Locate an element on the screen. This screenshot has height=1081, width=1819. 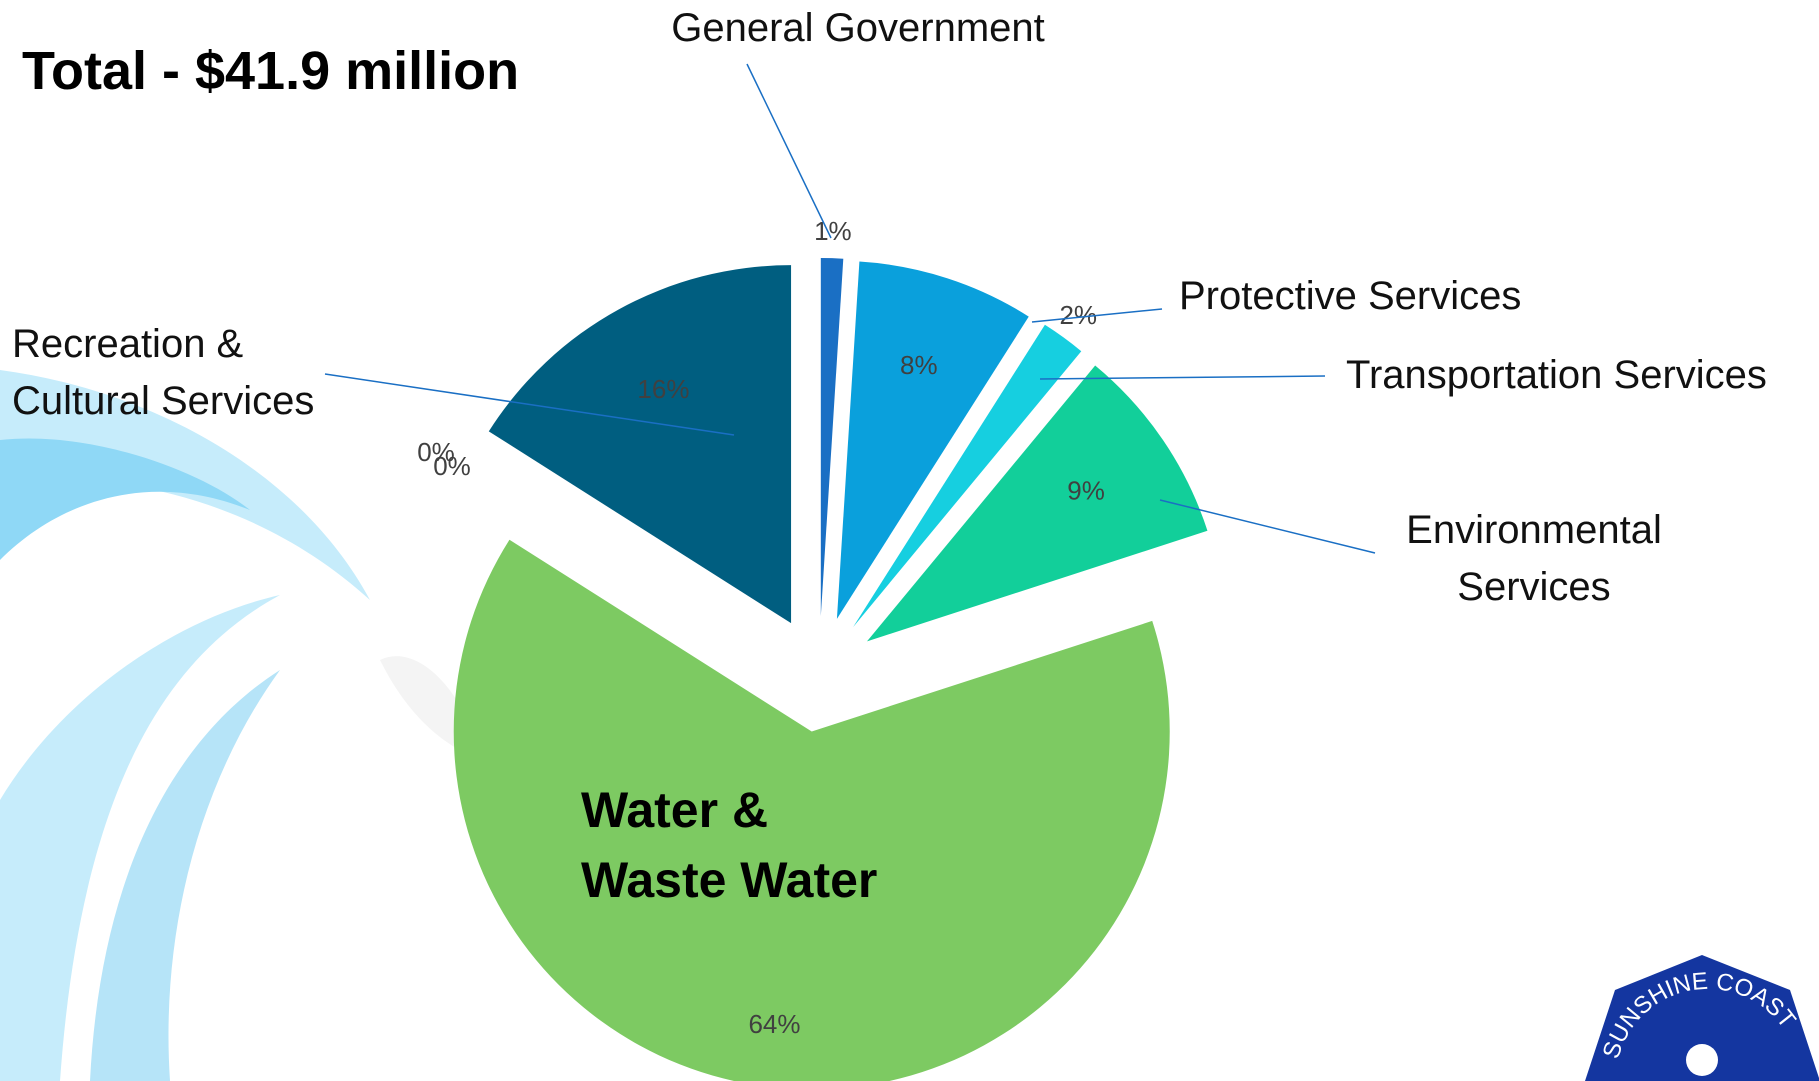
category-label: Recreation & Cultural Services is located at coordinates (163, 372).